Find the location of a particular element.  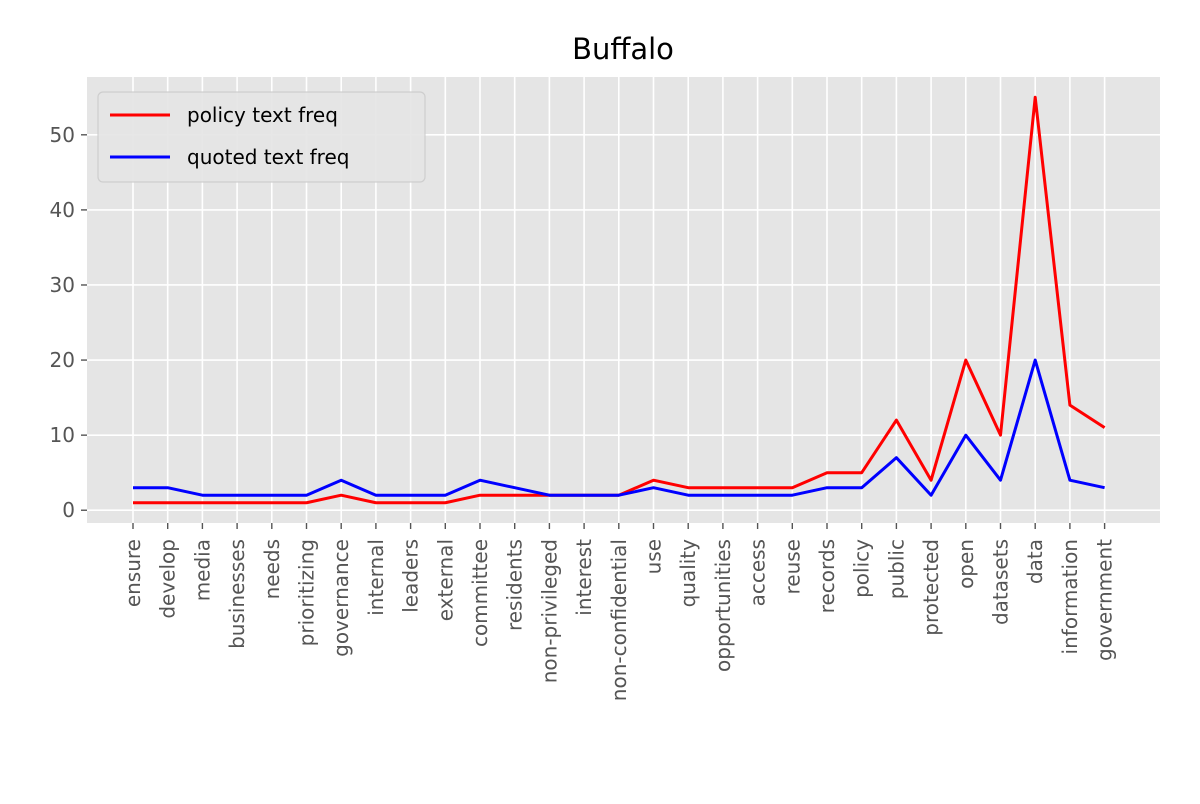

x-tick-label: protected is located at coordinates (931, 587).